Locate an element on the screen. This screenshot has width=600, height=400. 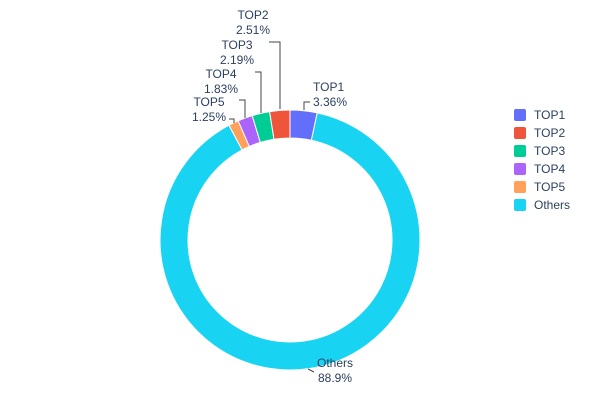
legend: TOP1 TOP2 TOP3 TOP4 TOP5 Others is located at coordinates (542, 160).